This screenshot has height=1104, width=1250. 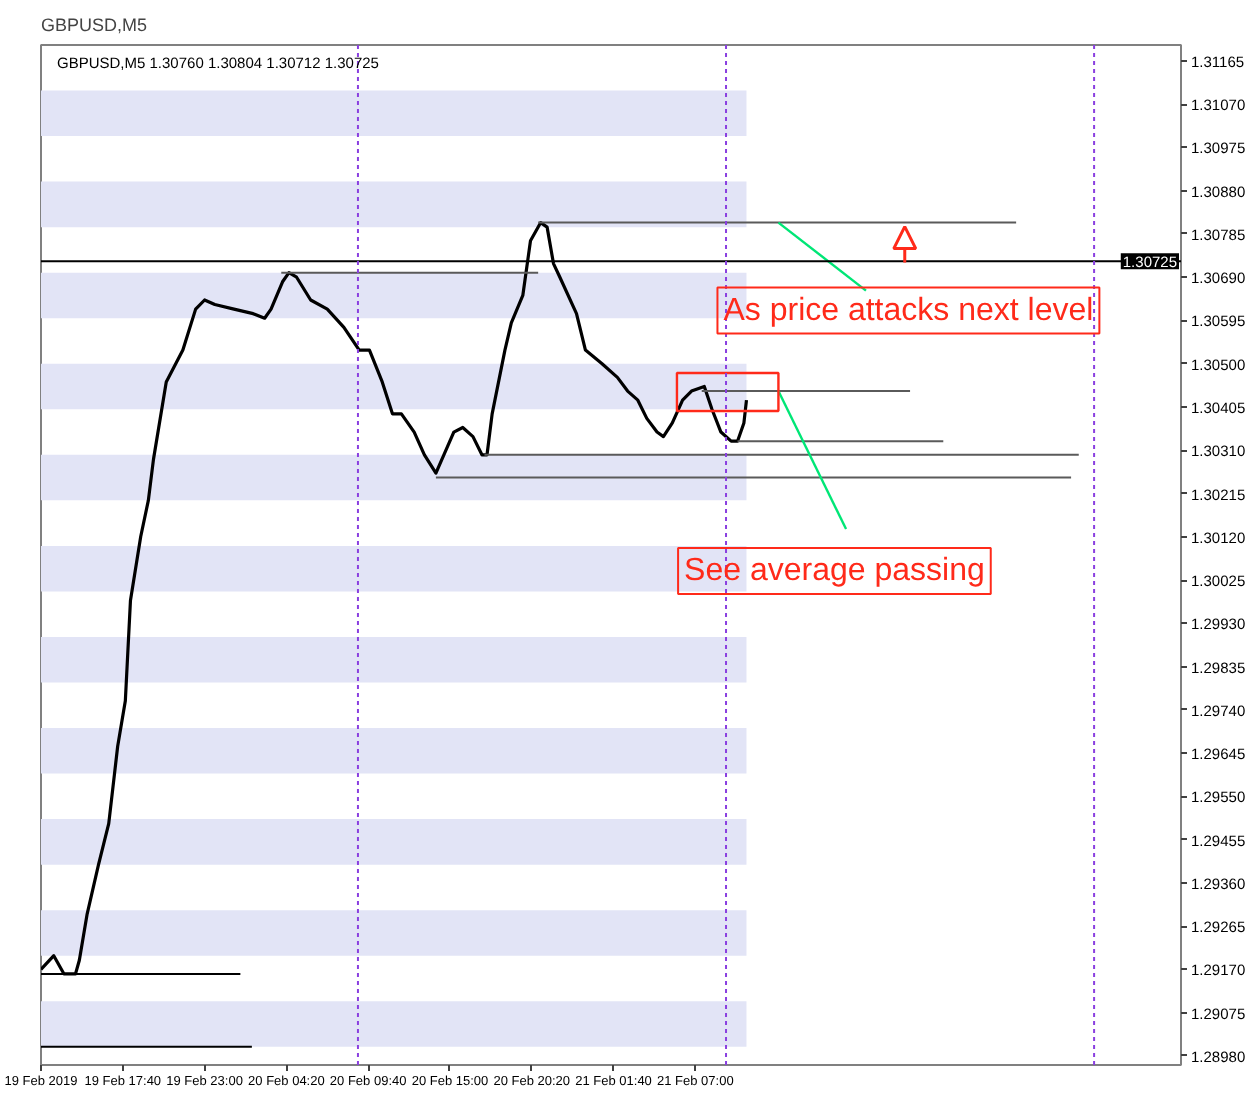 I want to click on annotation: As price attacks next level, so click(x=908, y=310).